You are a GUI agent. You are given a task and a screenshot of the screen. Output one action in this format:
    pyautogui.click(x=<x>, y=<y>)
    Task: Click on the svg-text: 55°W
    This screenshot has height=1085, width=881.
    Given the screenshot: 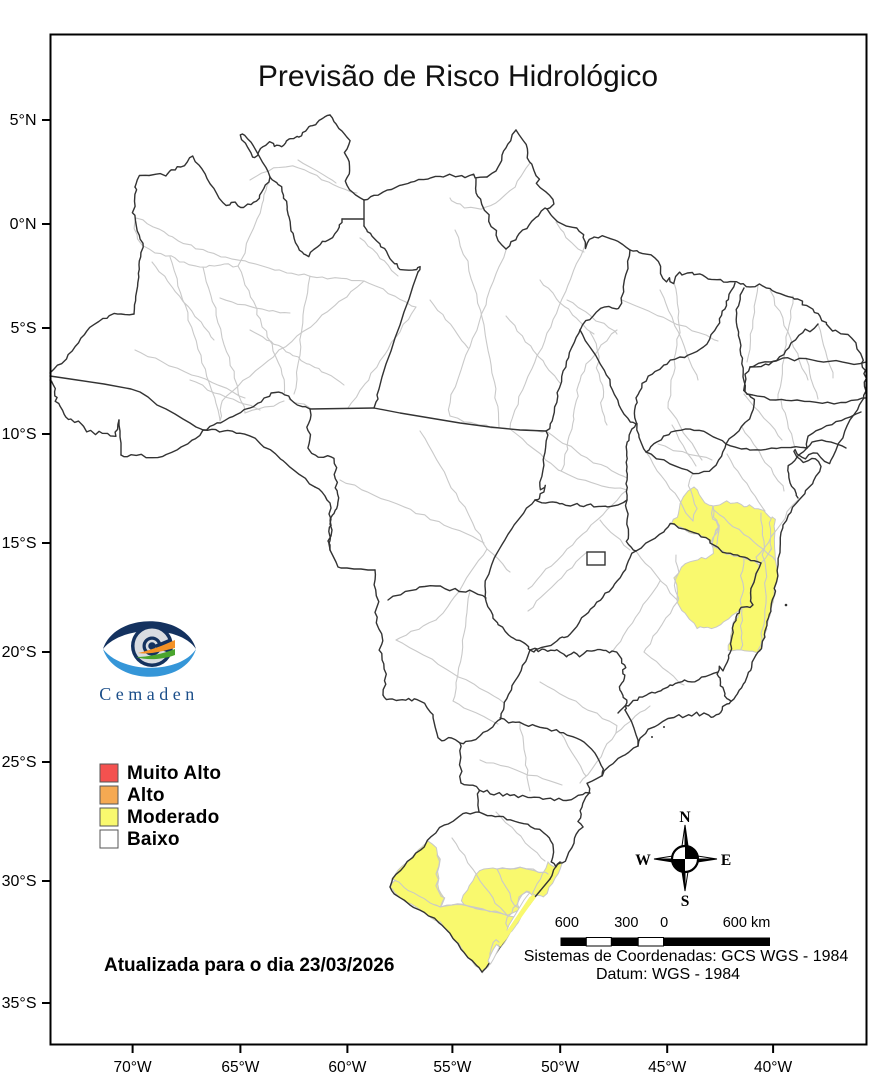 What is the action you would take?
    pyautogui.click(x=452, y=1067)
    